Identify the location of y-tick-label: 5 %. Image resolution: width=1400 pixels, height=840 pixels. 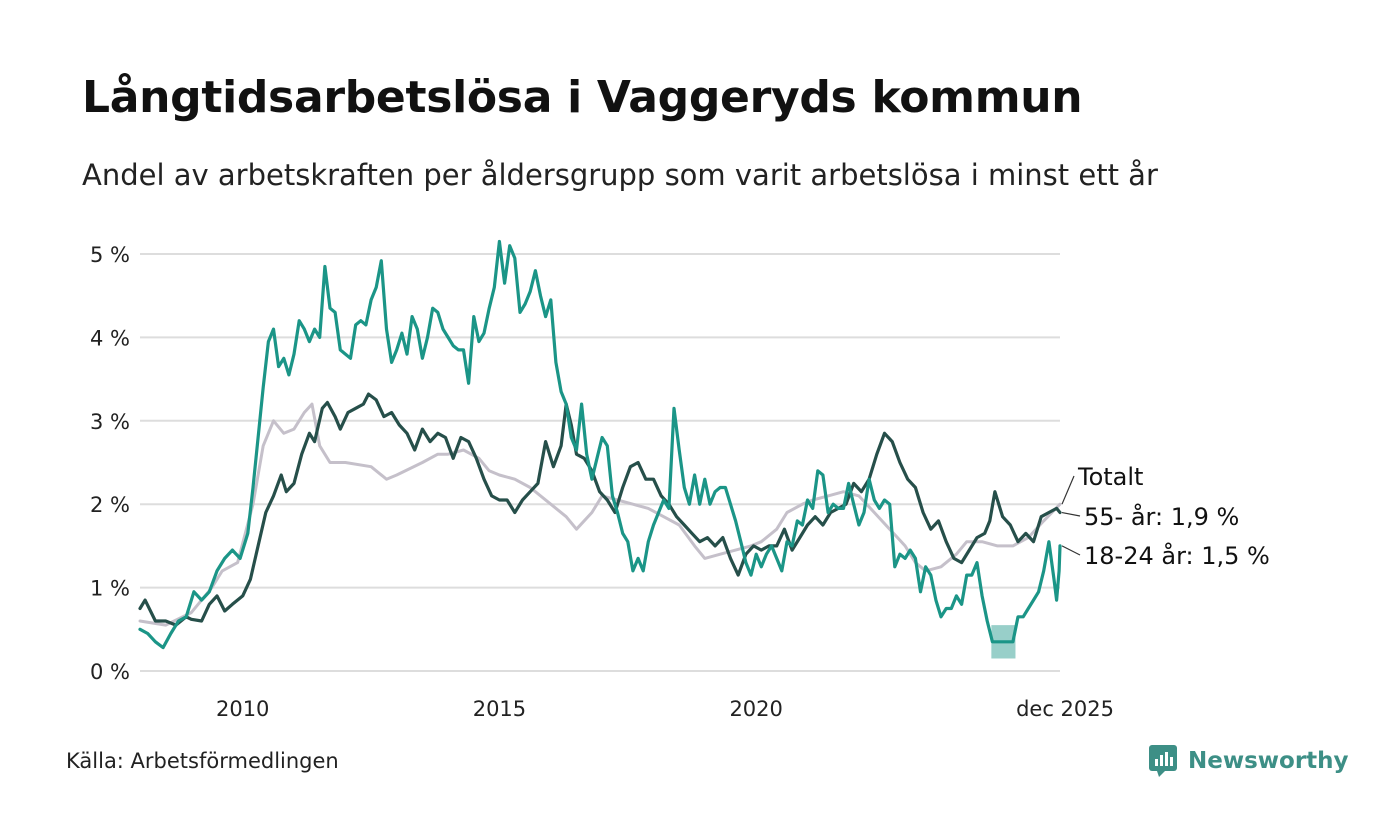
(110, 255).